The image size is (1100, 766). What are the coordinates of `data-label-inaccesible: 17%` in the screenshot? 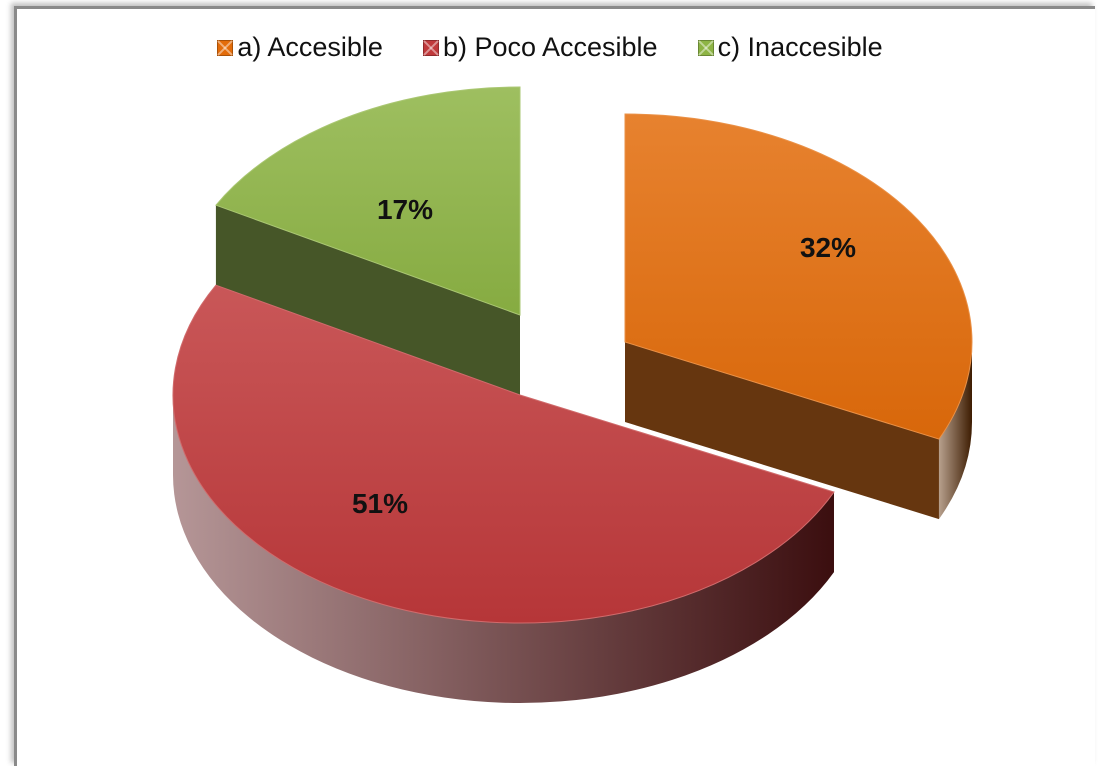 It's located at (405, 209).